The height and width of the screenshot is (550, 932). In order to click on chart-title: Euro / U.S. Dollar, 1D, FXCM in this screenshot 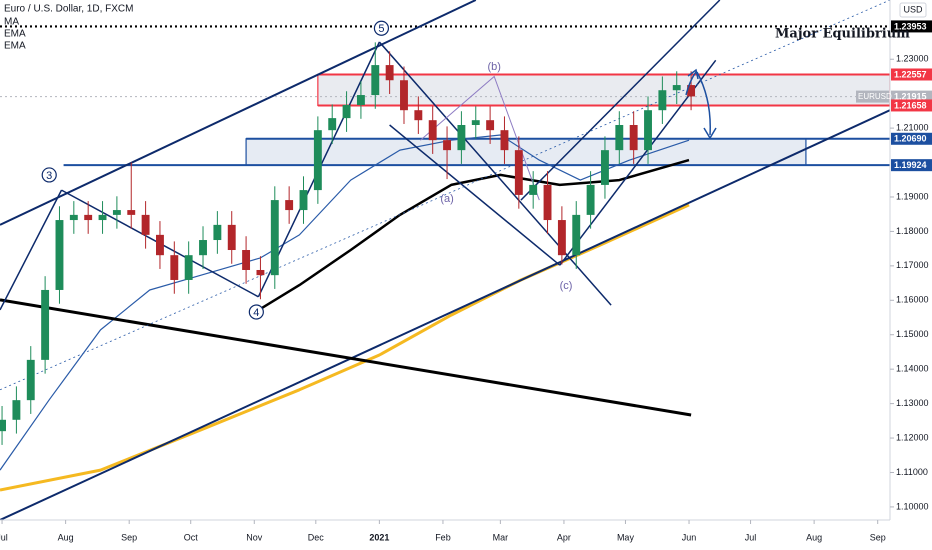, I will do `click(68, 9)`.